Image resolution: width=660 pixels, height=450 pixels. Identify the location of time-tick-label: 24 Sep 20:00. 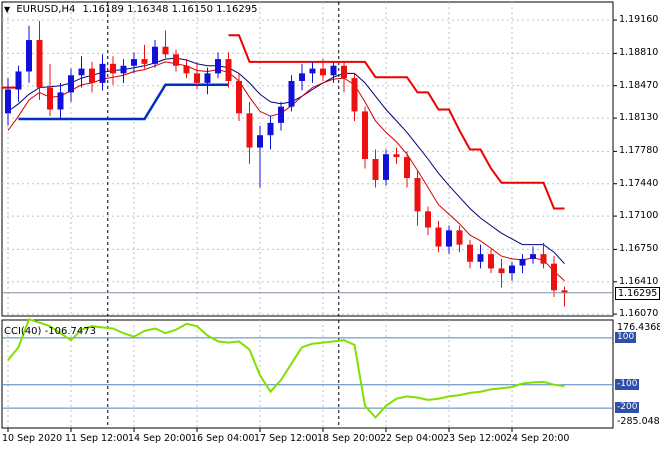
(538, 438).